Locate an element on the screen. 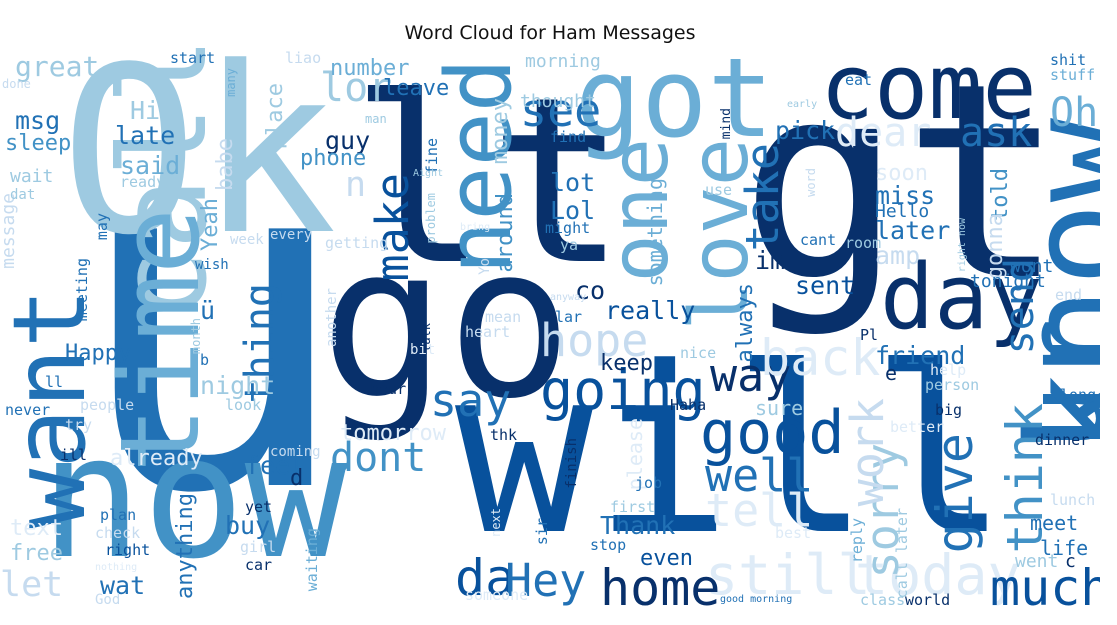 Image resolution: width=1117 pixels, height=625 pixels. cloud-word-number: number is located at coordinates (370, 68).